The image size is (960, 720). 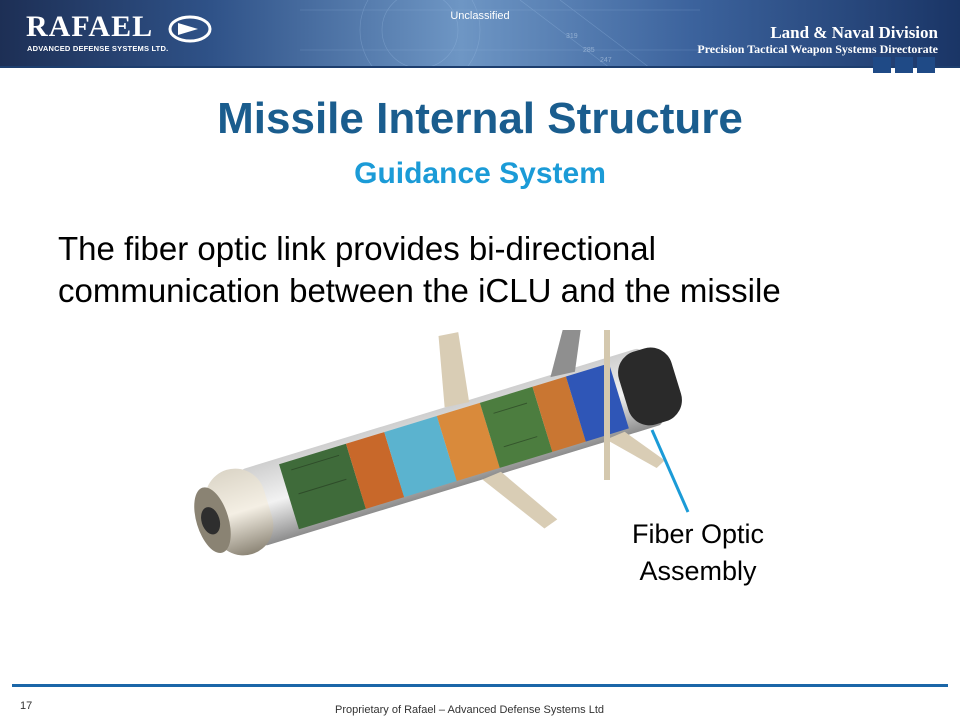 I want to click on company-logo: RAFAEL ADVANCED DEFENSE SYSTEMS LTD., so click(x=120, y=33).